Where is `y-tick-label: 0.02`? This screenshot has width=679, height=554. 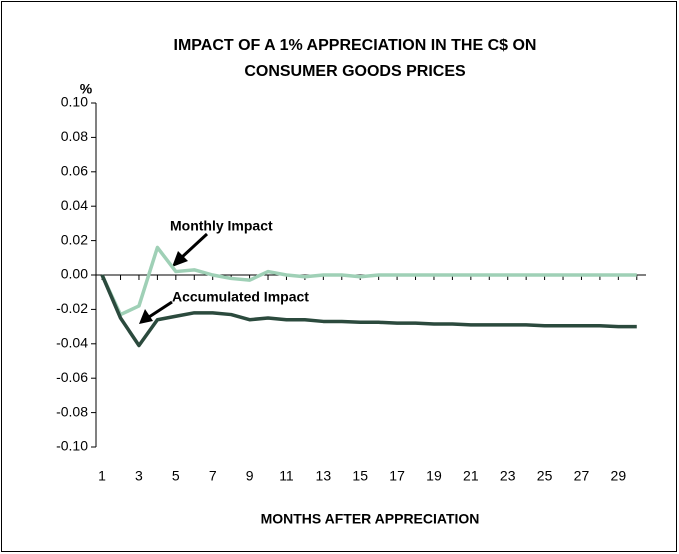 y-tick-label: 0.02 is located at coordinates (74, 239).